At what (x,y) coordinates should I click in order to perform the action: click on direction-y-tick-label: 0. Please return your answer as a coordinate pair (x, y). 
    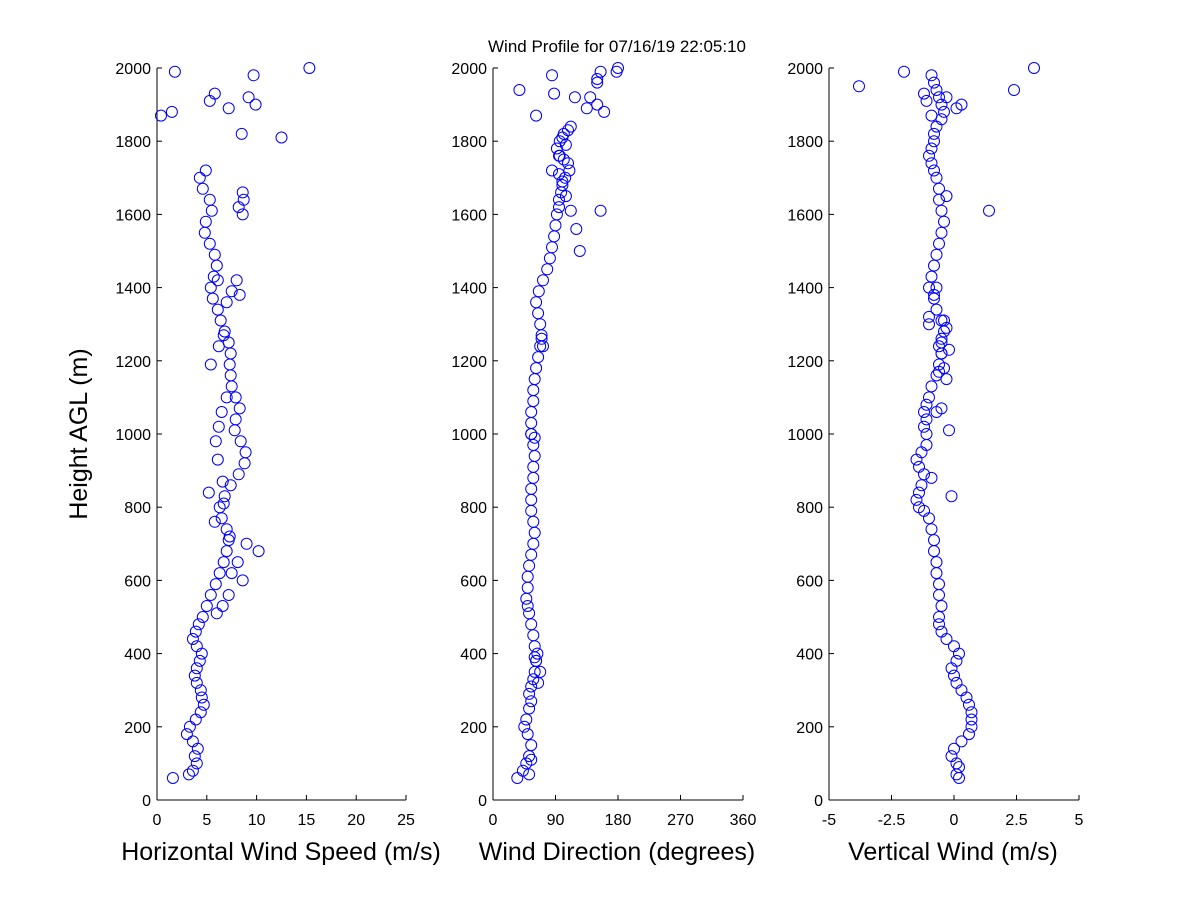
    Looking at the image, I should click on (482, 801).